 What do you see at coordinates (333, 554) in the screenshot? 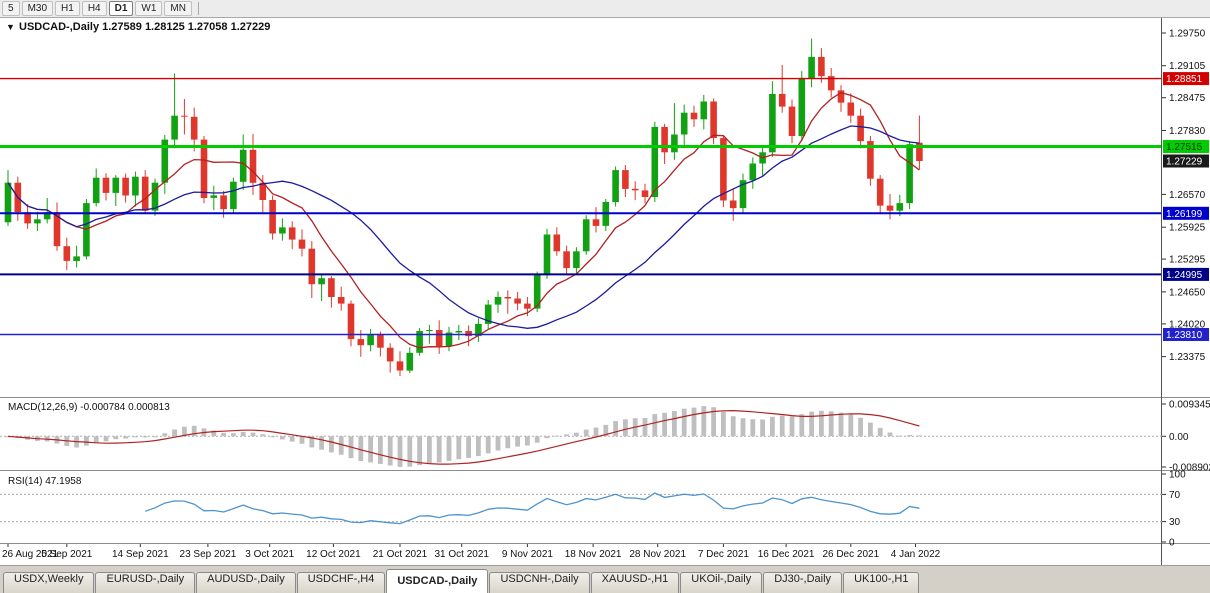
I see `time-tick-label: 12 Oct 2021` at bounding box center [333, 554].